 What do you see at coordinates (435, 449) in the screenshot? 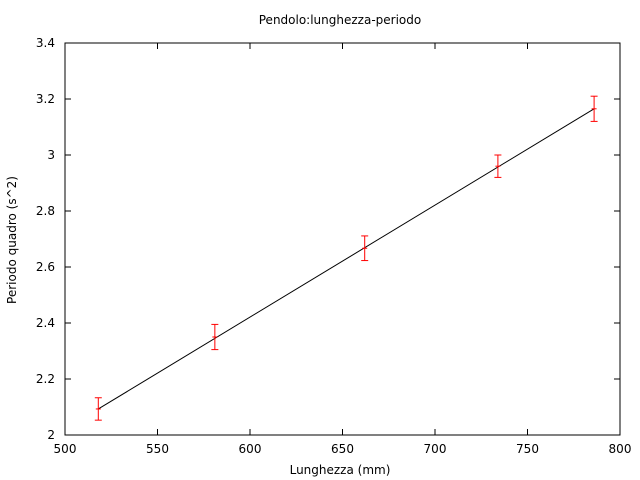
I see `x-tick-label: 700` at bounding box center [435, 449].